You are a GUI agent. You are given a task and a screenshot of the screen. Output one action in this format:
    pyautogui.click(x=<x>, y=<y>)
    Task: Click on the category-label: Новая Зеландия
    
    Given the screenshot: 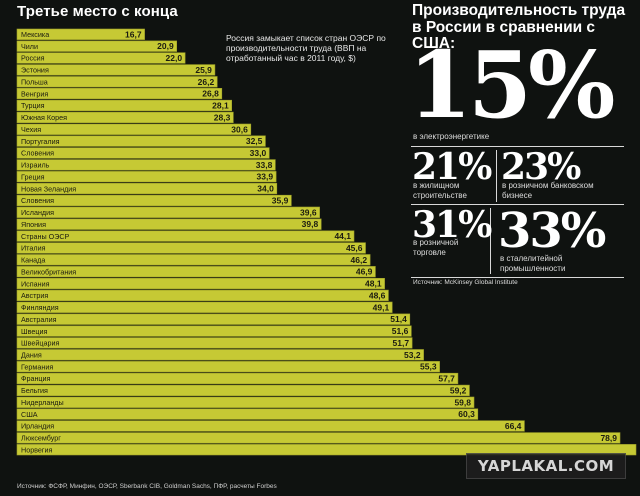 What is the action you would take?
    pyautogui.click(x=48, y=188)
    